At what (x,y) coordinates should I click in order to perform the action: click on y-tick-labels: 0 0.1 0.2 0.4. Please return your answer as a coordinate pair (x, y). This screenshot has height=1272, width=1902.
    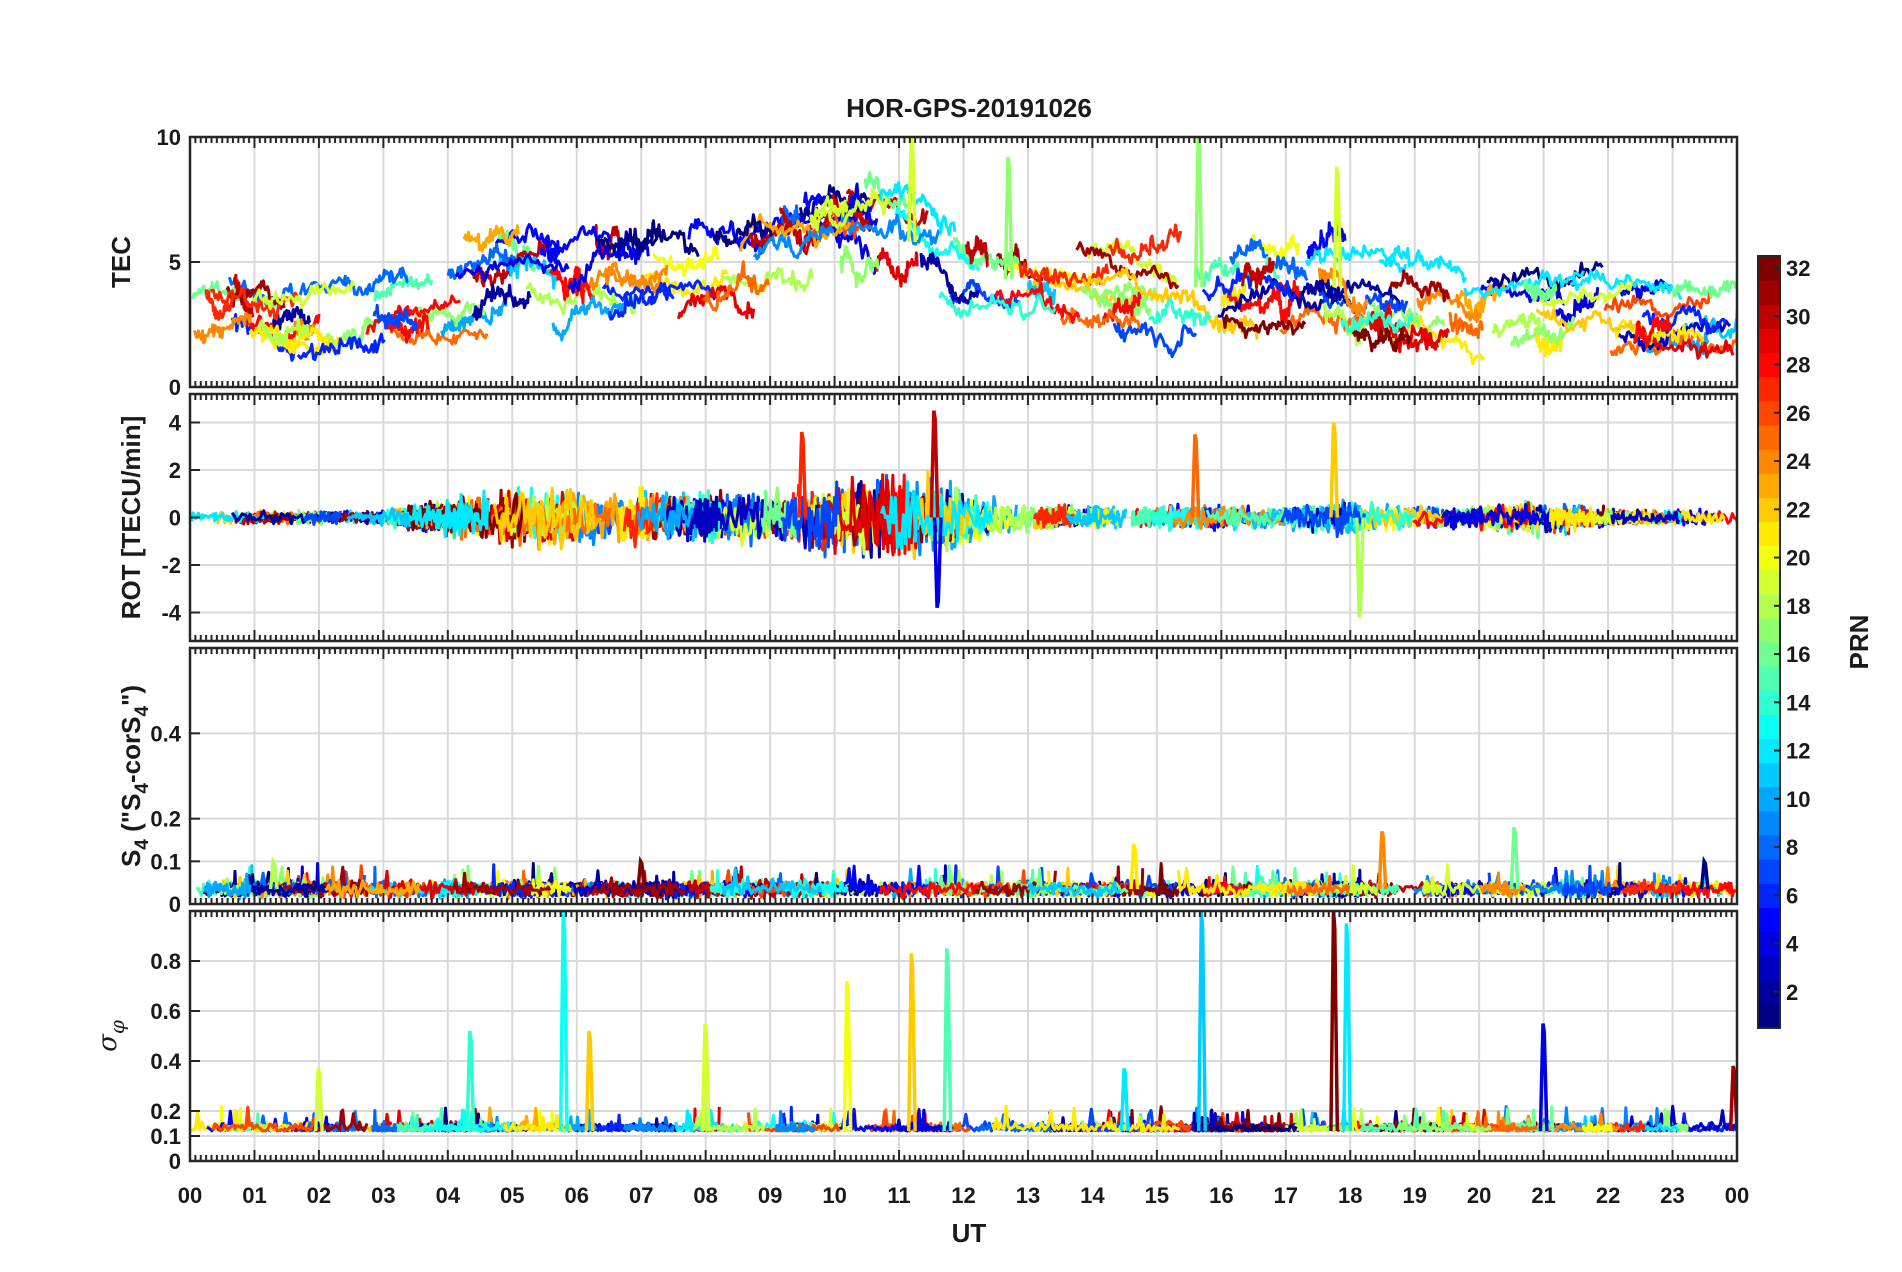
    Looking at the image, I should click on (165, 819).